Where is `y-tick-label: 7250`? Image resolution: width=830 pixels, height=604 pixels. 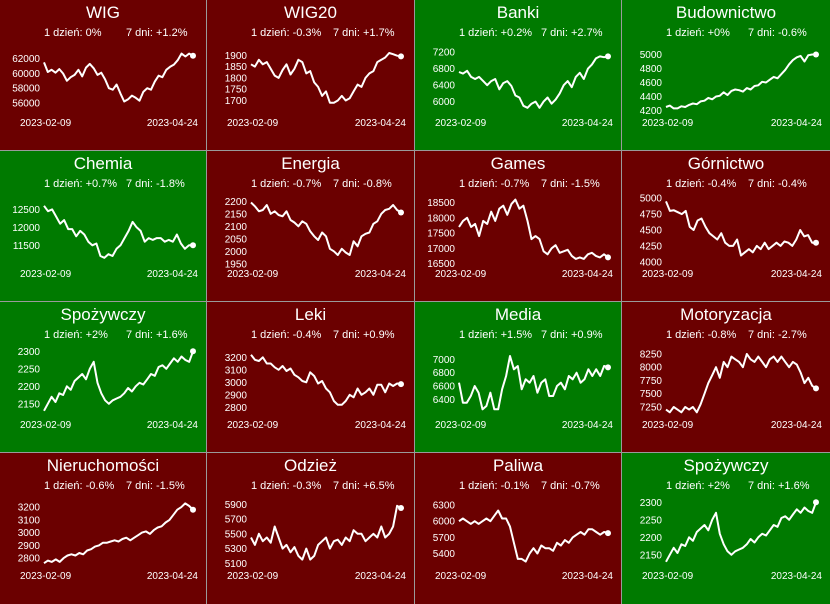
y-tick-label: 7250 is located at coordinates (651, 407).